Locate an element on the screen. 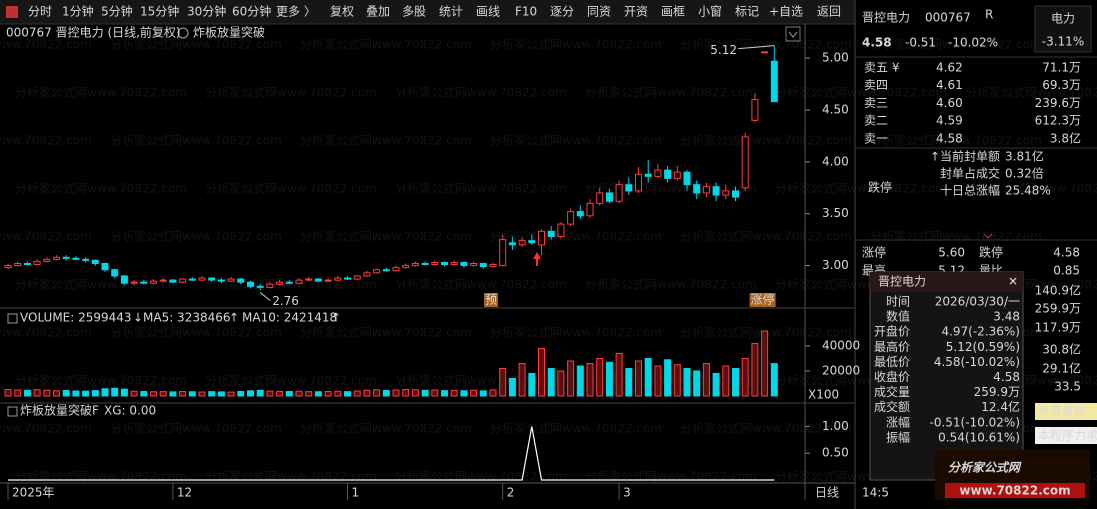 This screenshot has width=1097, height=509. order-price: 4.60 is located at coordinates (949, 103).